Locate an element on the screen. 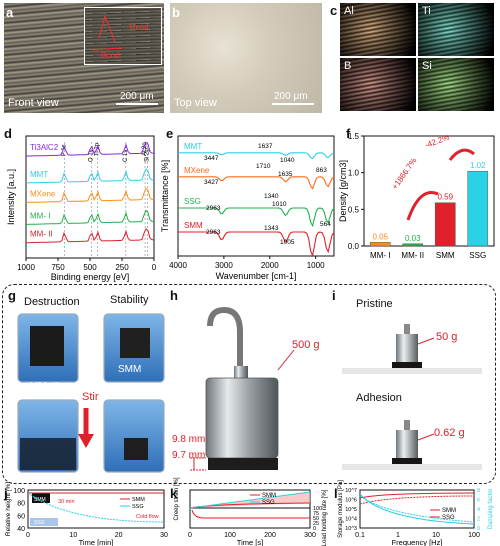 The height and width of the screenshot is (546, 500). top-view-micrograph is located at coordinates (246, 58).